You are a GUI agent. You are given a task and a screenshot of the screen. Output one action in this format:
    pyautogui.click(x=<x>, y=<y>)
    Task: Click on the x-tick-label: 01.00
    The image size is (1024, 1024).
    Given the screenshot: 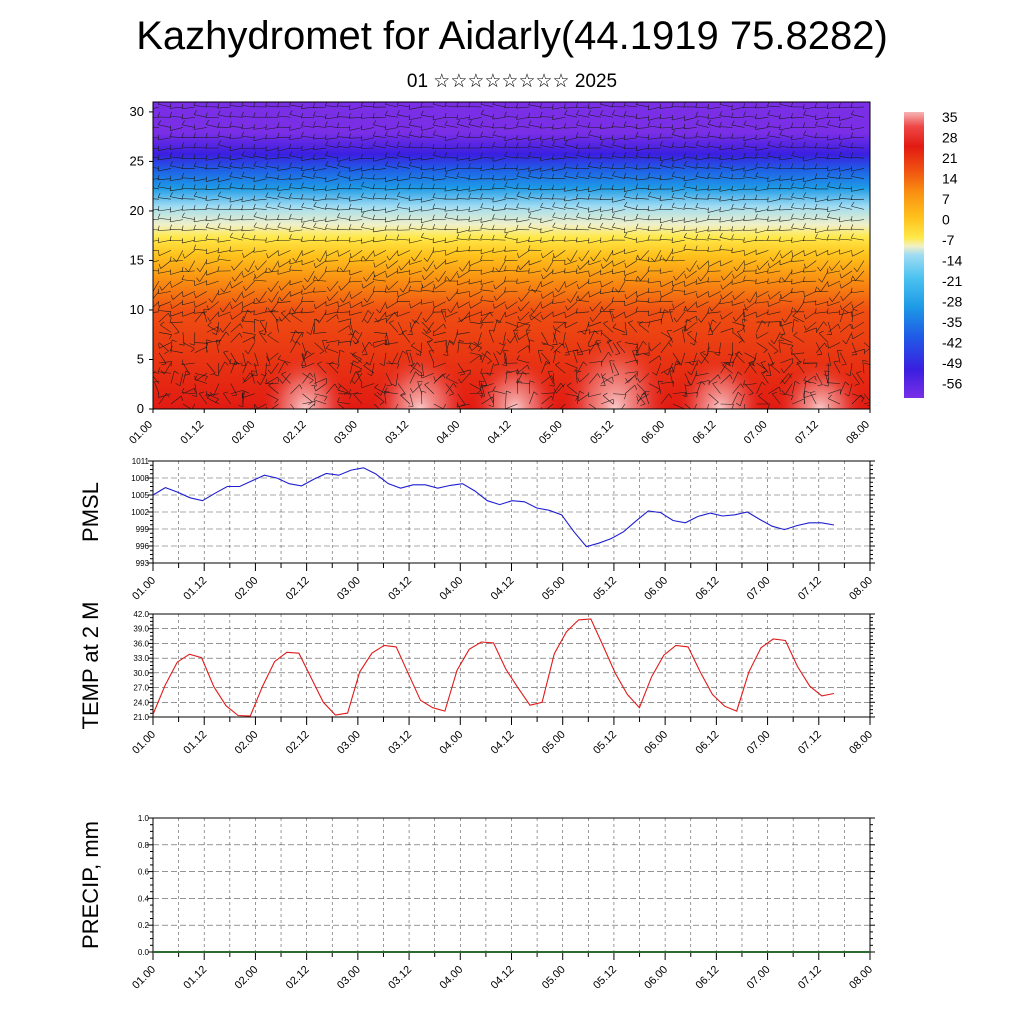 What is the action you would take?
    pyautogui.click(x=144, y=743)
    